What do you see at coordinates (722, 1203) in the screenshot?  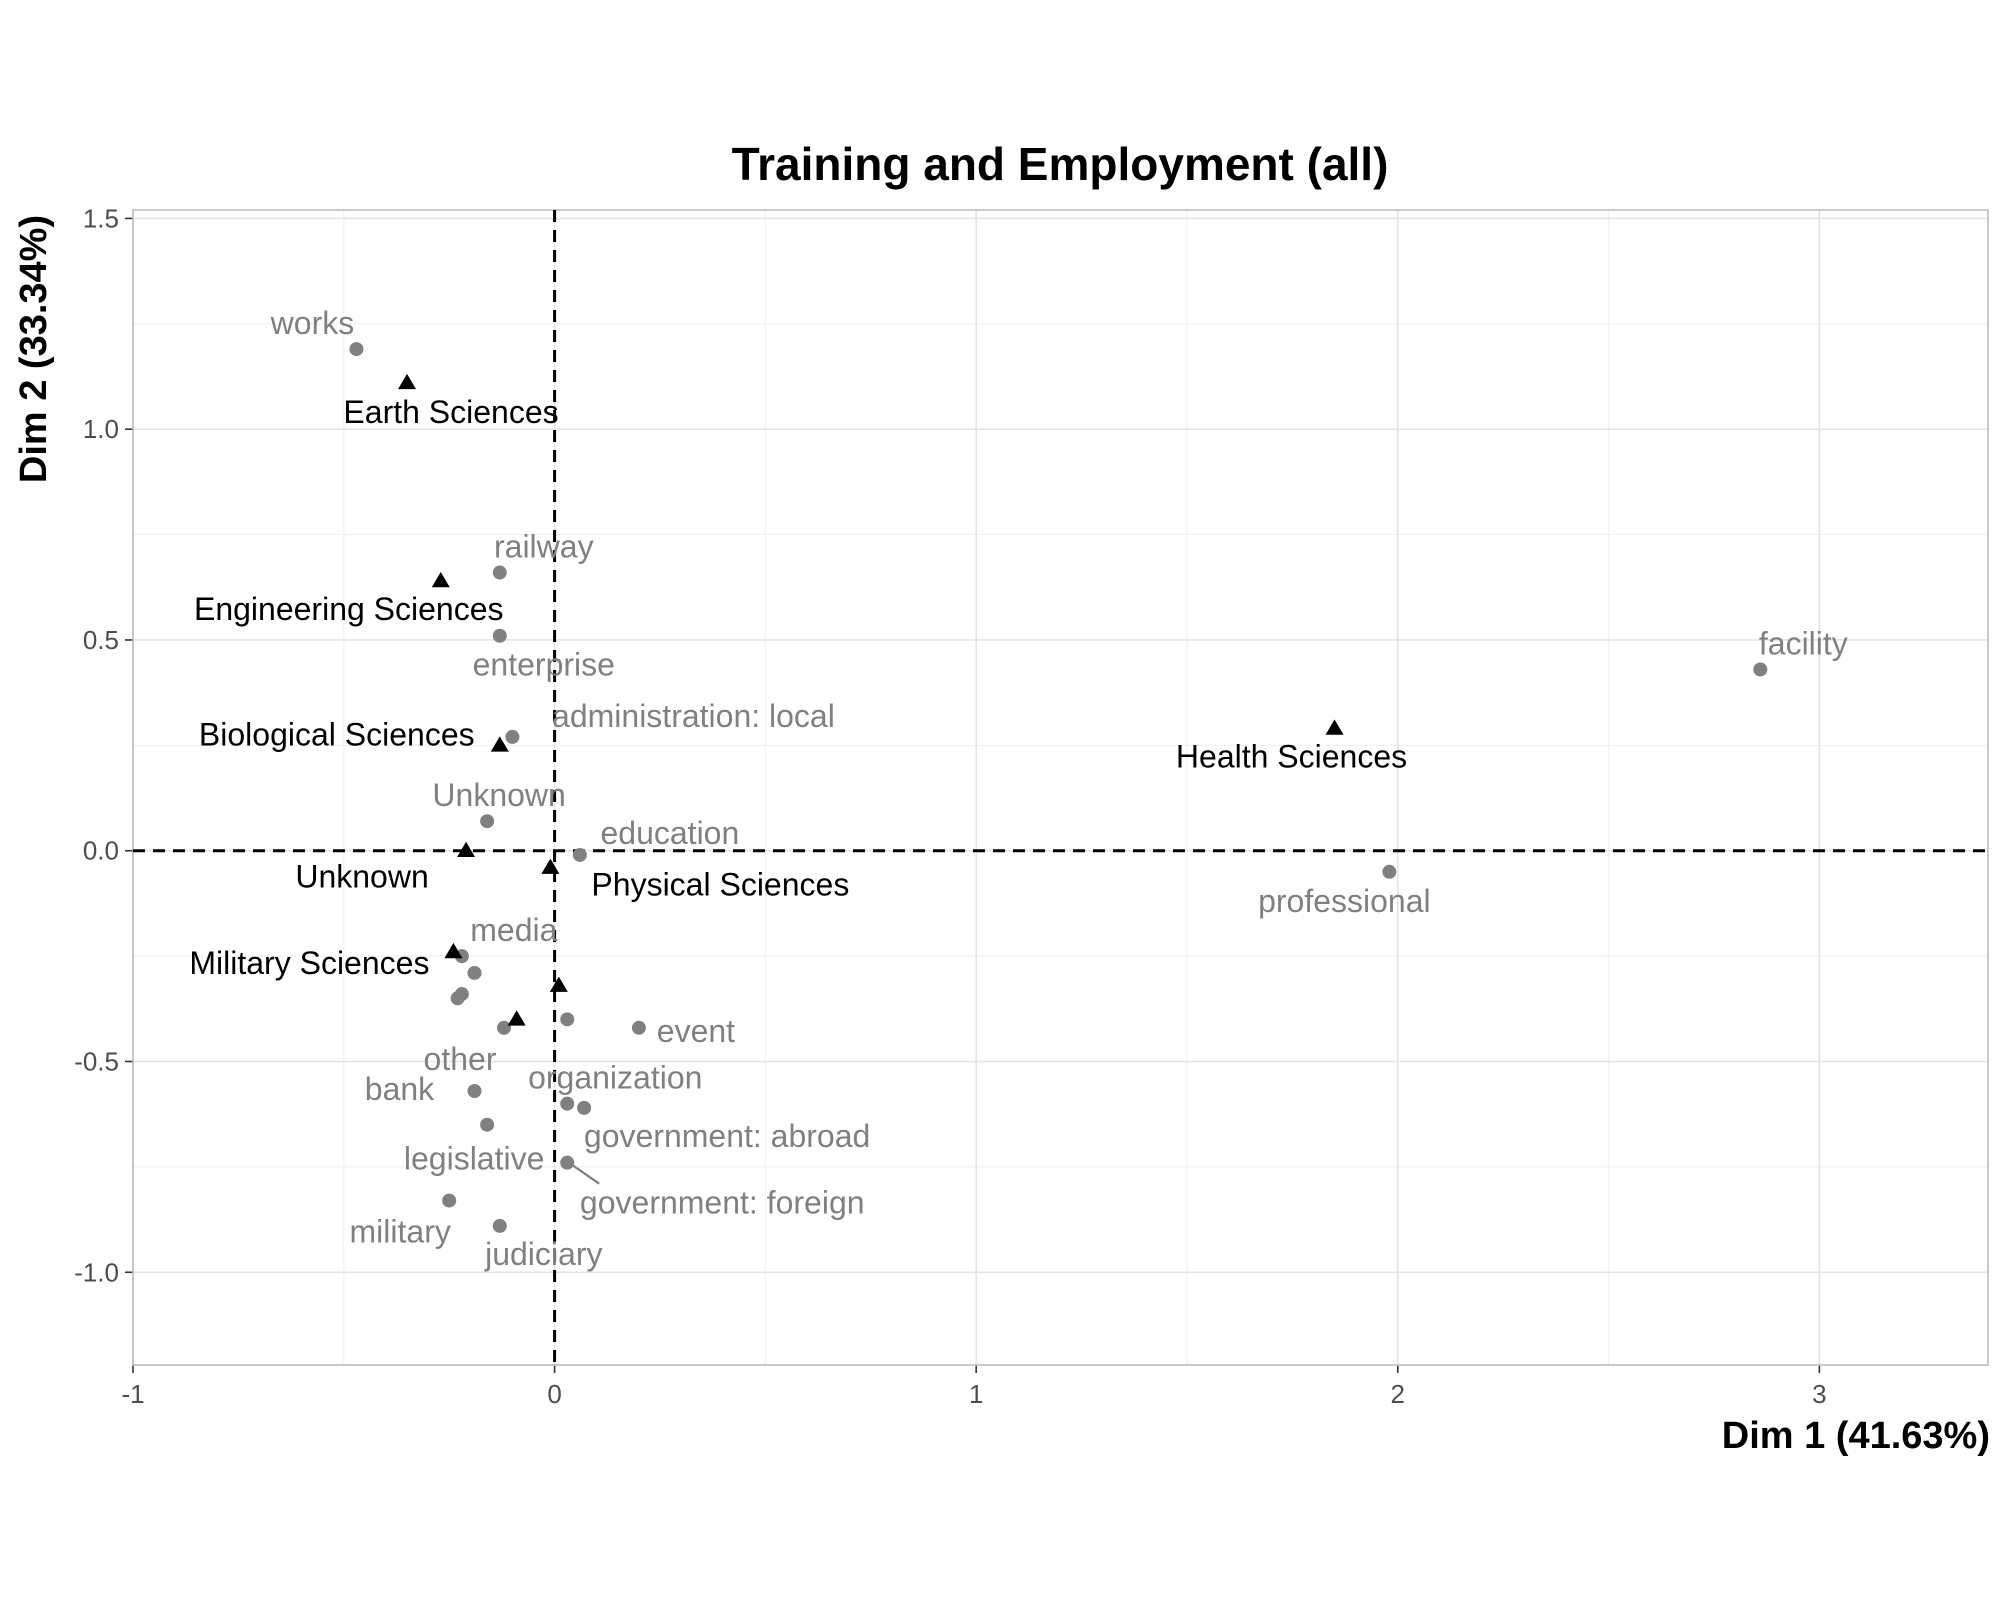 I see `column-point-label: government: foreign` at bounding box center [722, 1203].